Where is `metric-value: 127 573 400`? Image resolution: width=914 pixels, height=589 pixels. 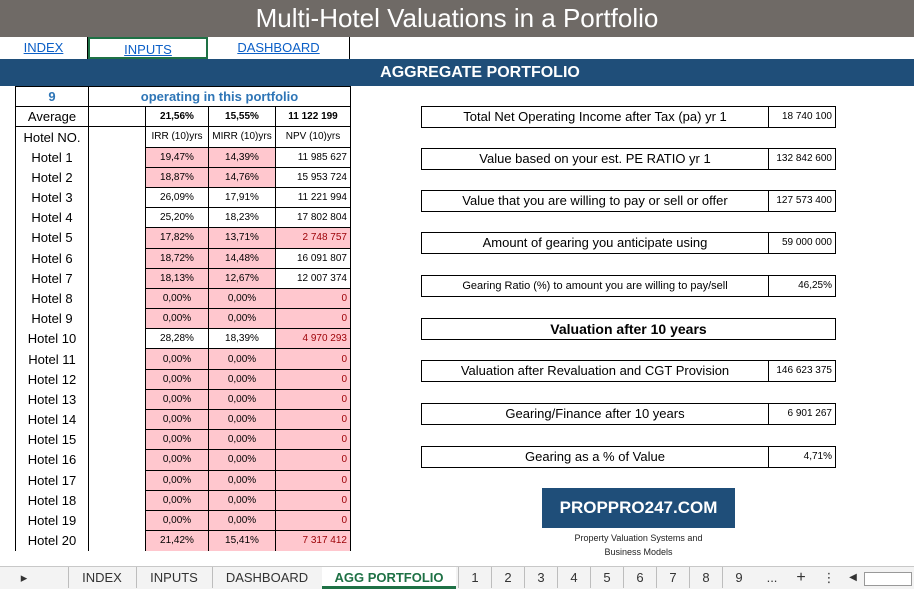 metric-value: 127 573 400 is located at coordinates (804, 200).